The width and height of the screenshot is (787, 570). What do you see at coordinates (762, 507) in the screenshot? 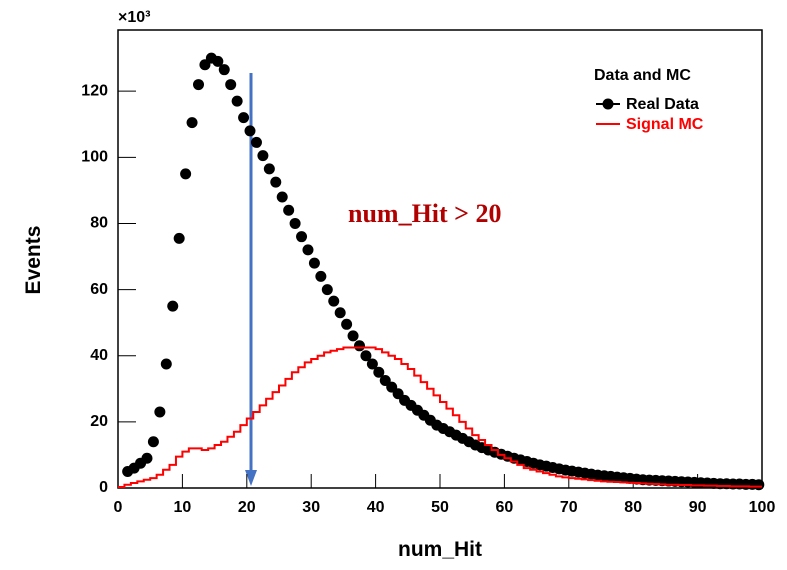
I see `x-tick-label: 100` at bounding box center [762, 507].